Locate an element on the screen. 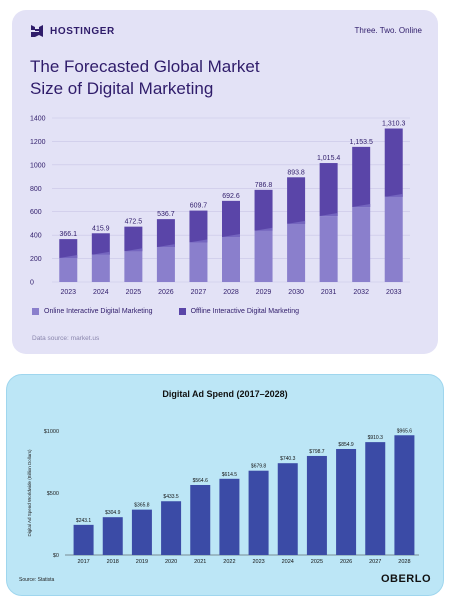 This screenshot has width=450, height=600. bar-value-label: $798.7 is located at coordinates (317, 452).